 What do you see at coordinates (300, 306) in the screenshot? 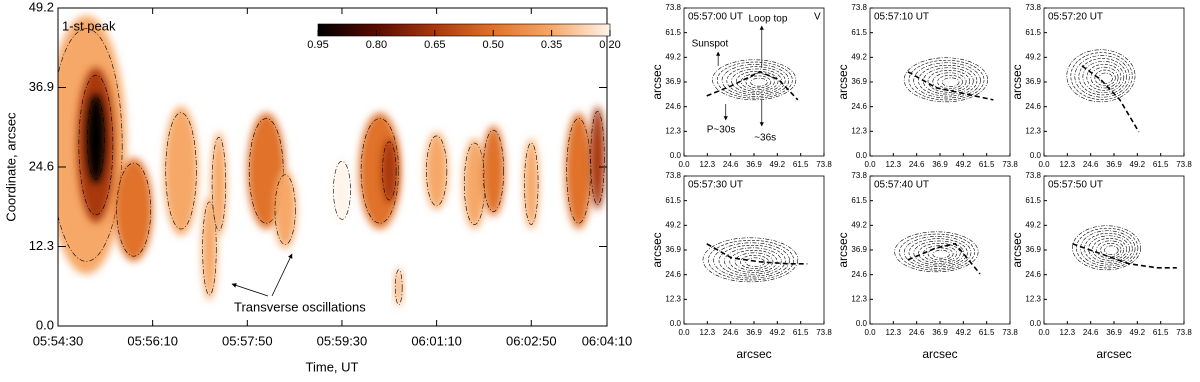
I see `annotation: Transverse oscillations` at bounding box center [300, 306].